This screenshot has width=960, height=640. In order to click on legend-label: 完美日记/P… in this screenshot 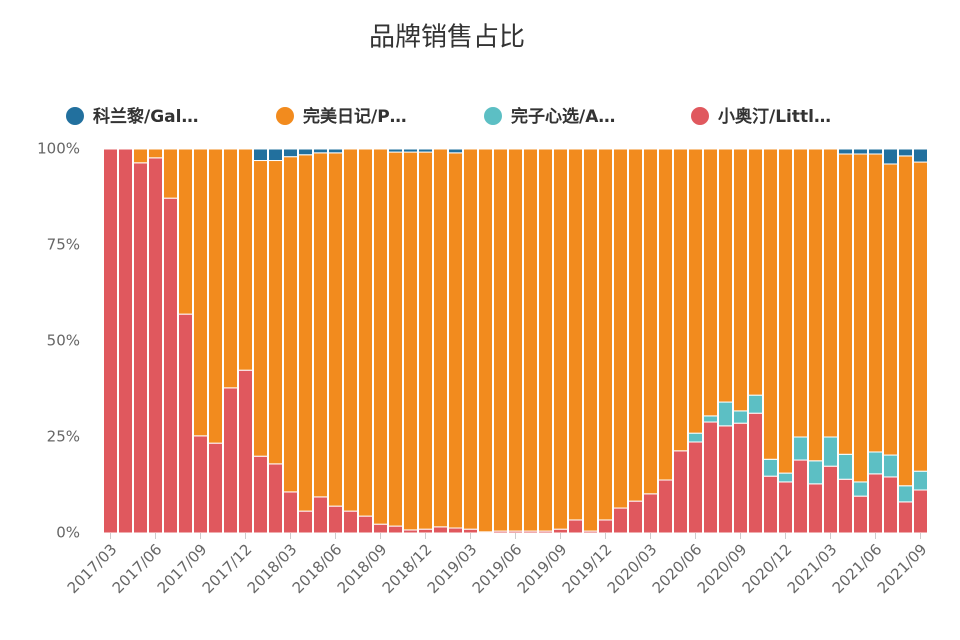, I will do `click(355, 116)`.